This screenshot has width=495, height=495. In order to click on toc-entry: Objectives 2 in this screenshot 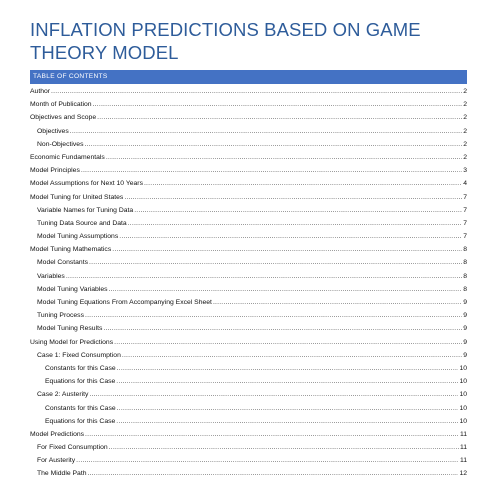, I will do `click(248, 131)`.